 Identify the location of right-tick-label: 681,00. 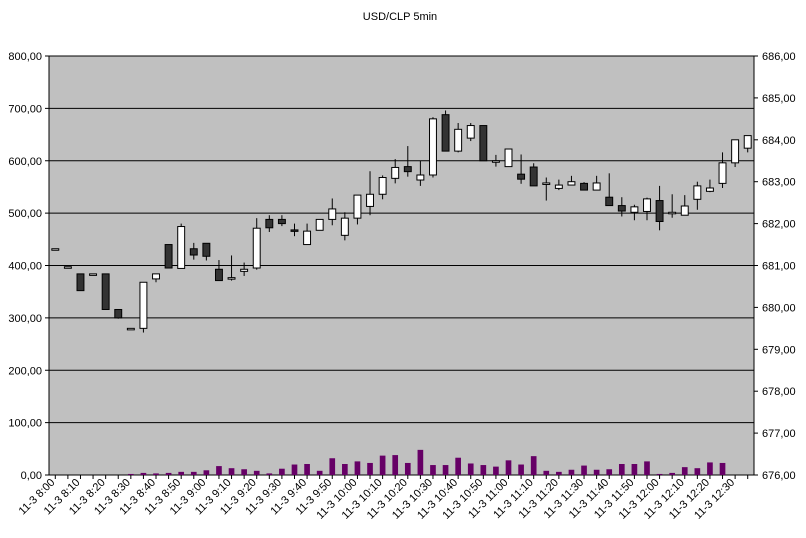
(779, 267).